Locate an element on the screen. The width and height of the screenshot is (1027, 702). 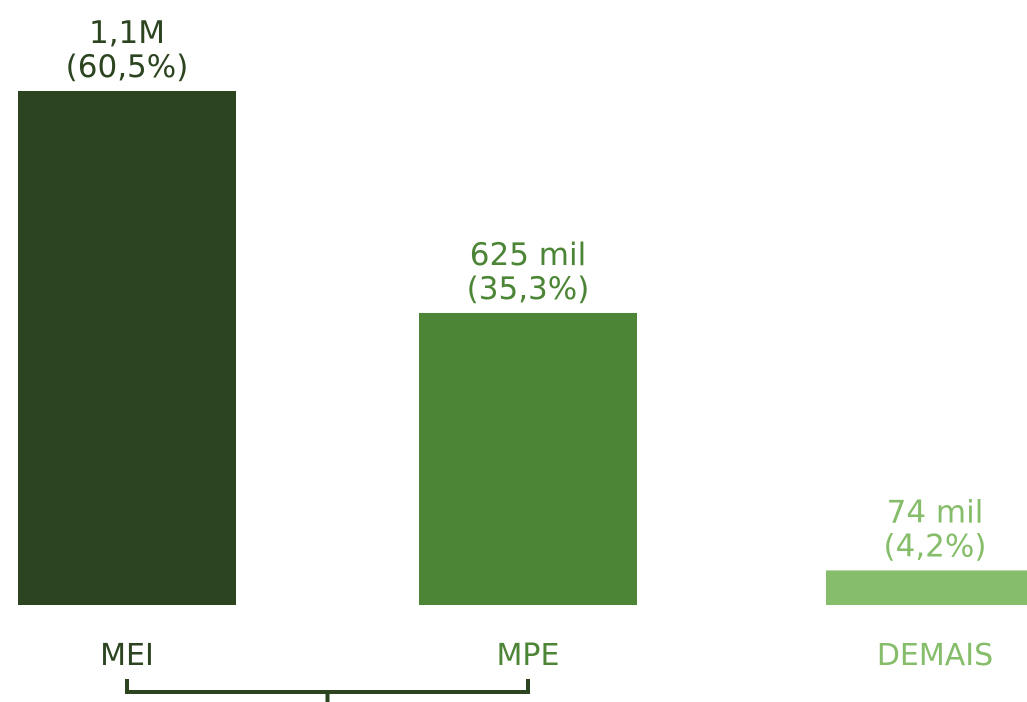
value-label-mpe: 625 mil is located at coordinates (528, 255).